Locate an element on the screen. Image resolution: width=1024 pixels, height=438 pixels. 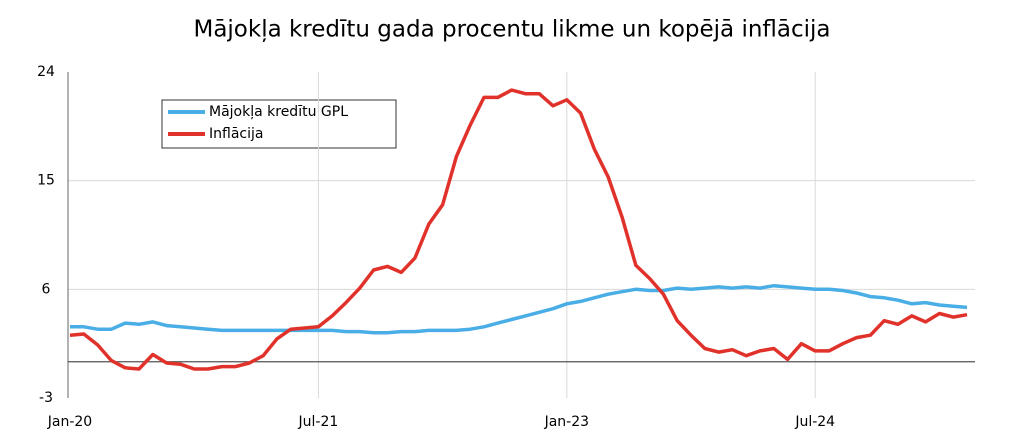
y-tick-label: 24 is located at coordinates (46, 72).